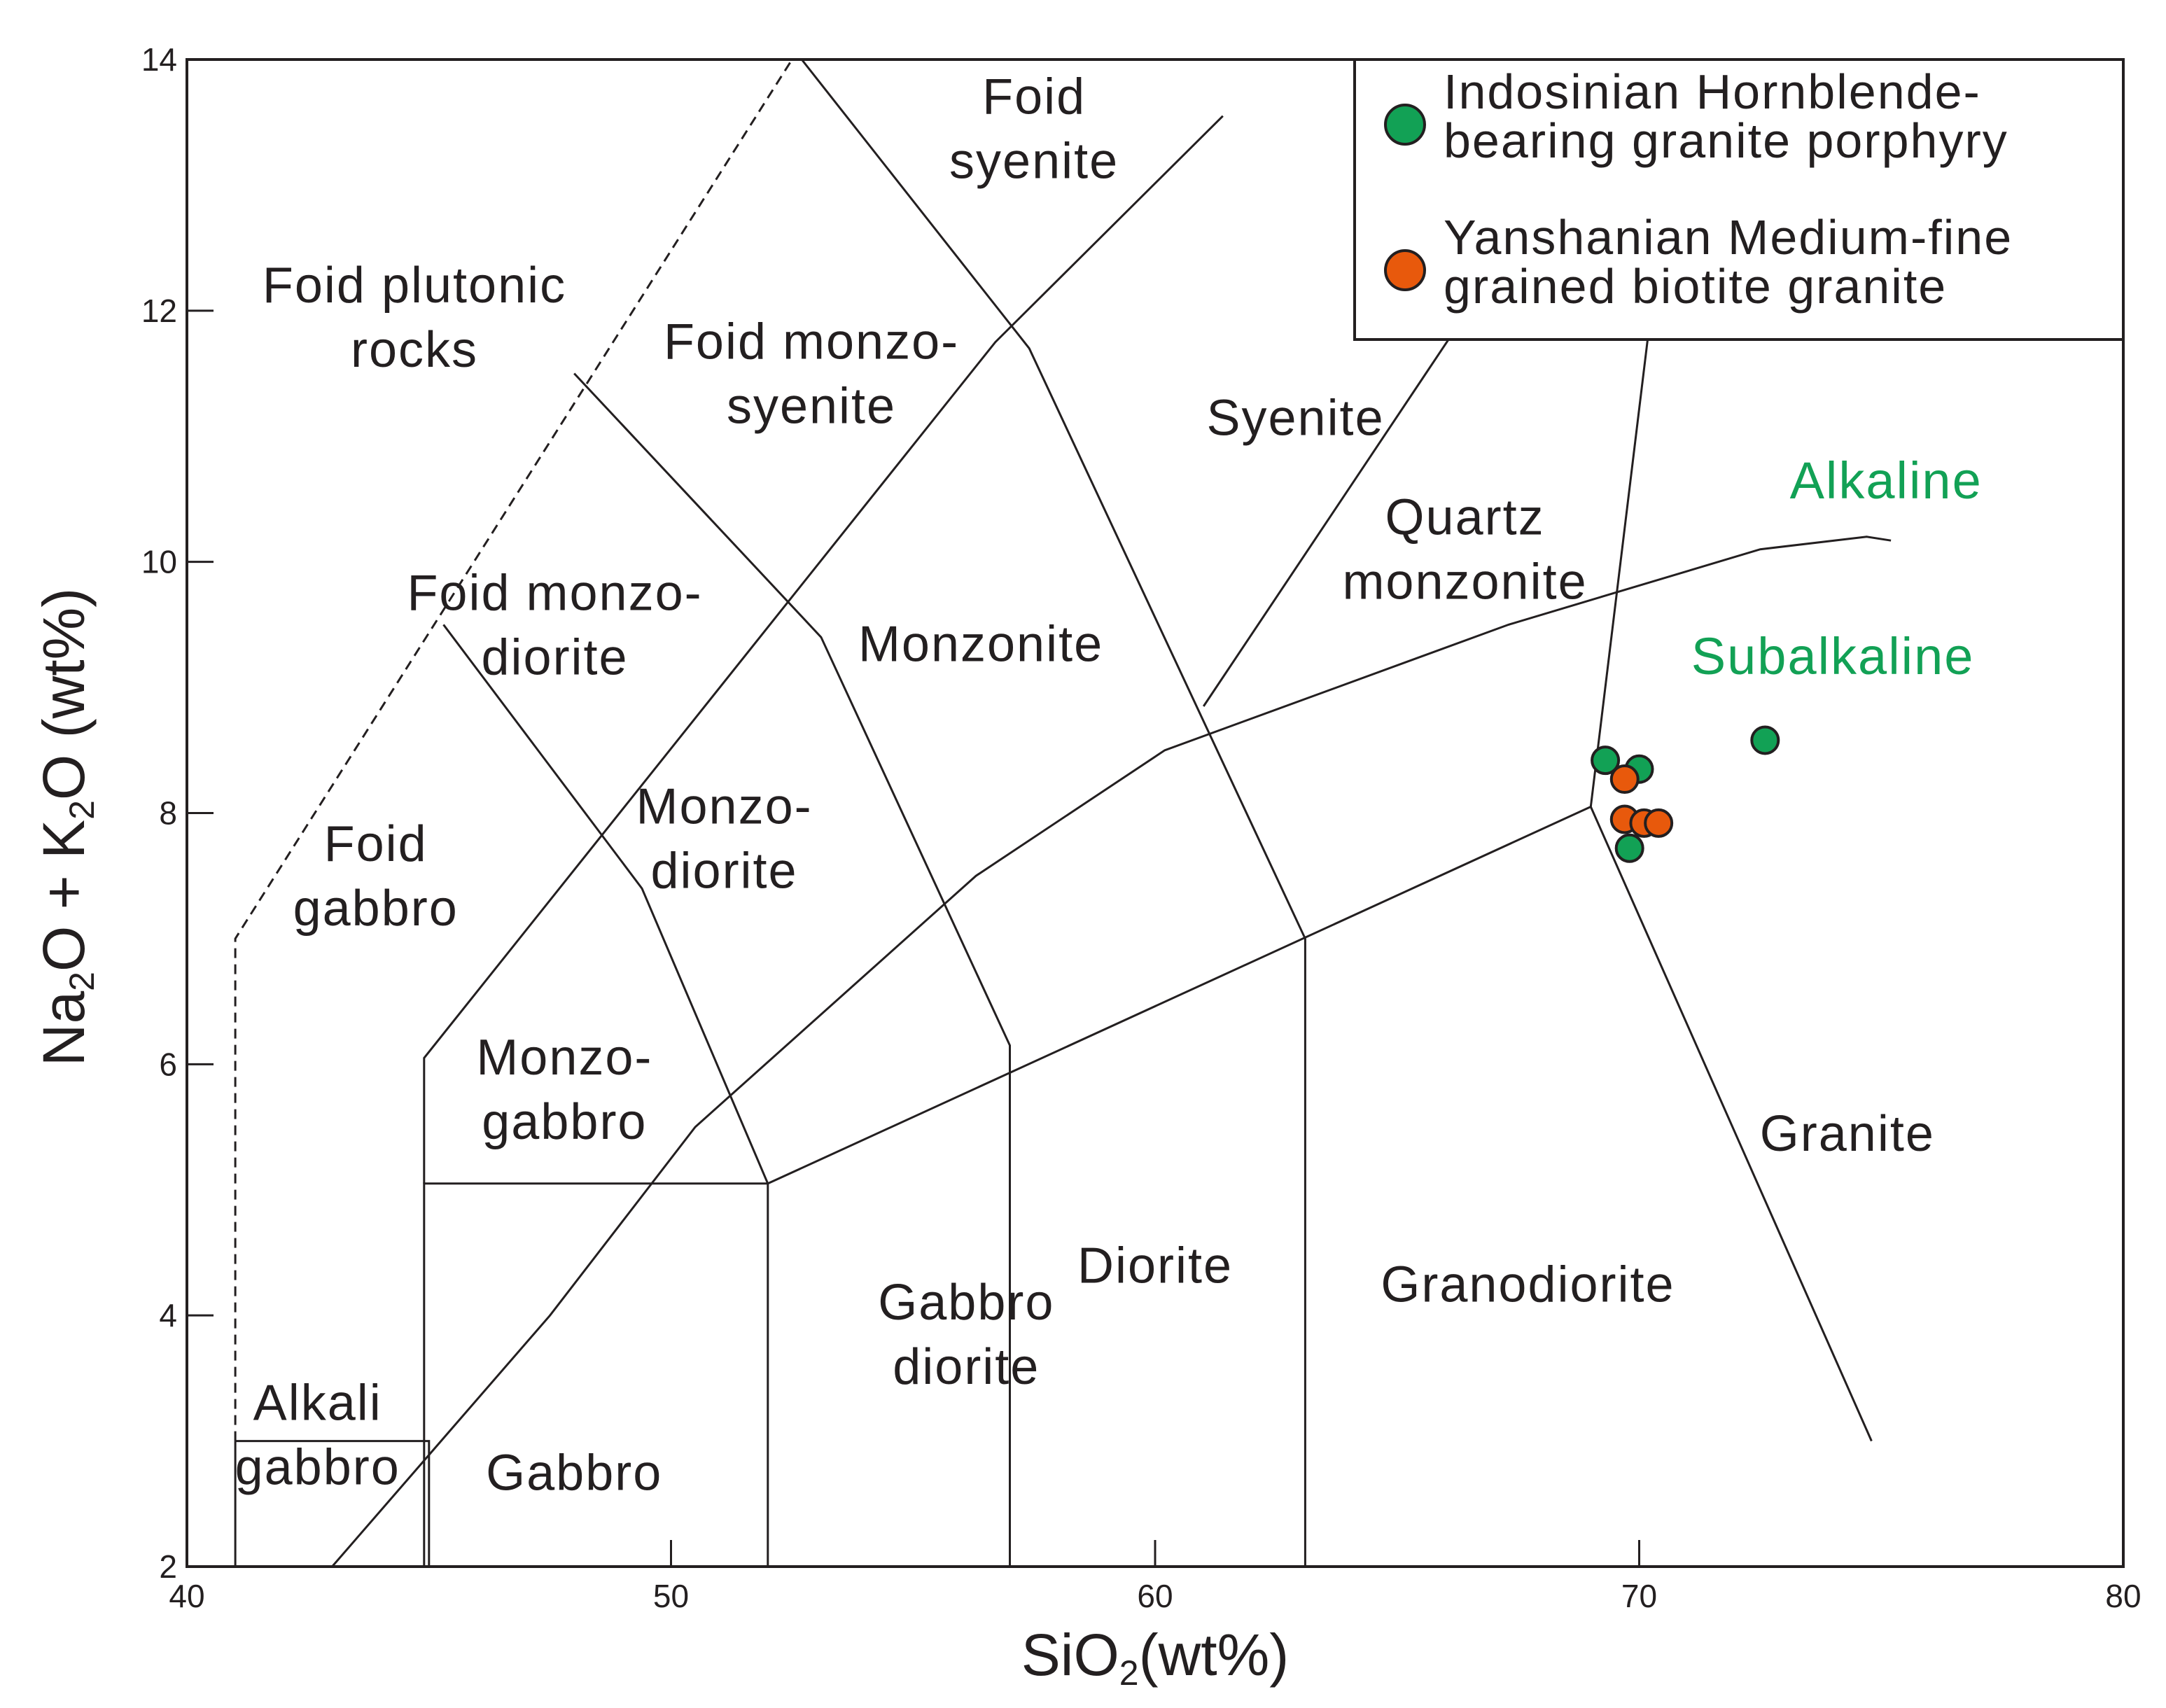  I want to click on data-points, so click(1685, 794).